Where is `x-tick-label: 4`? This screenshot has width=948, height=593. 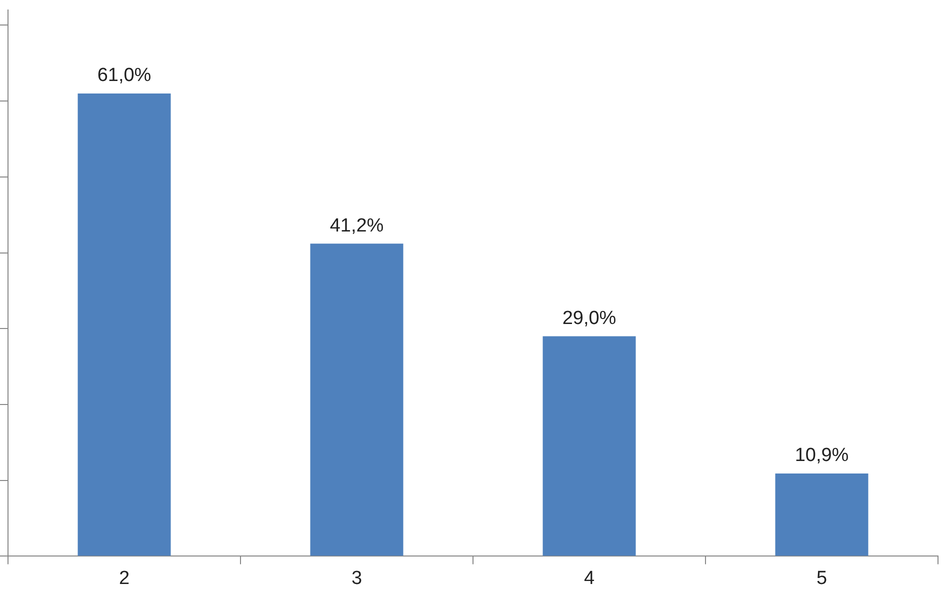
x-tick-label: 4 is located at coordinates (589, 578).